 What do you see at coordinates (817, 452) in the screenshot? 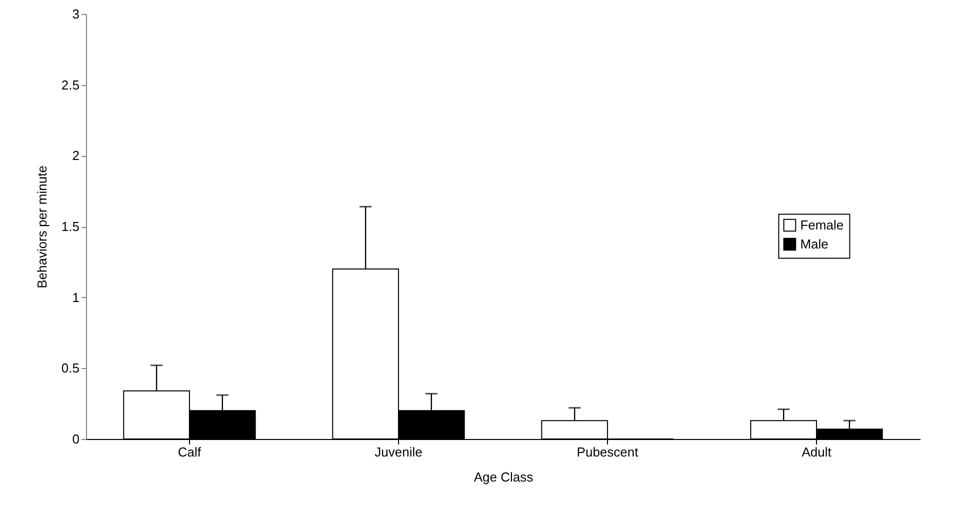
I see `x-tick-label: Adult` at bounding box center [817, 452].